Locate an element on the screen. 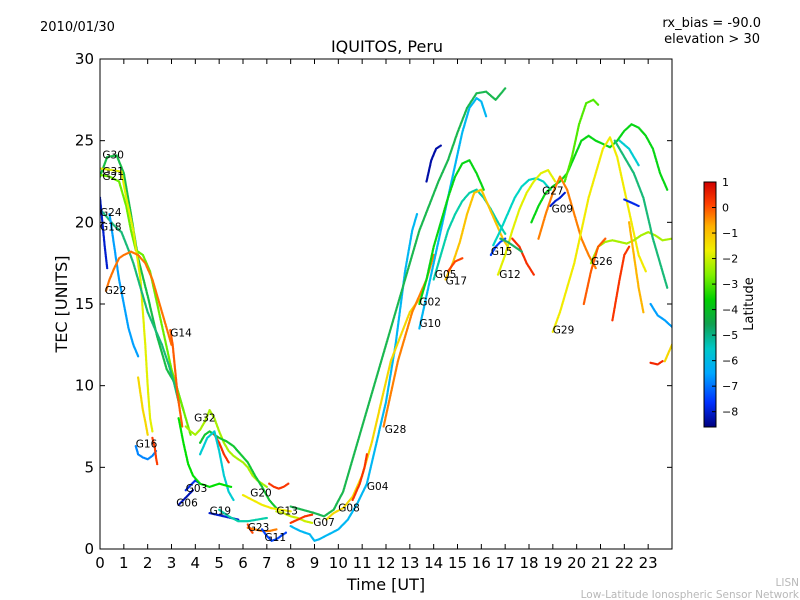  satellite-track-g11 is located at coordinates (274, 535).